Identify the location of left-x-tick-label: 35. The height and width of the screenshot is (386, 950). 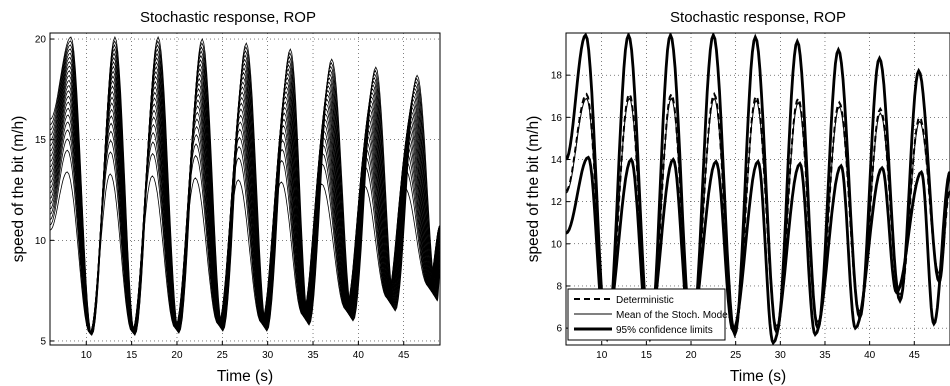
(313, 355).